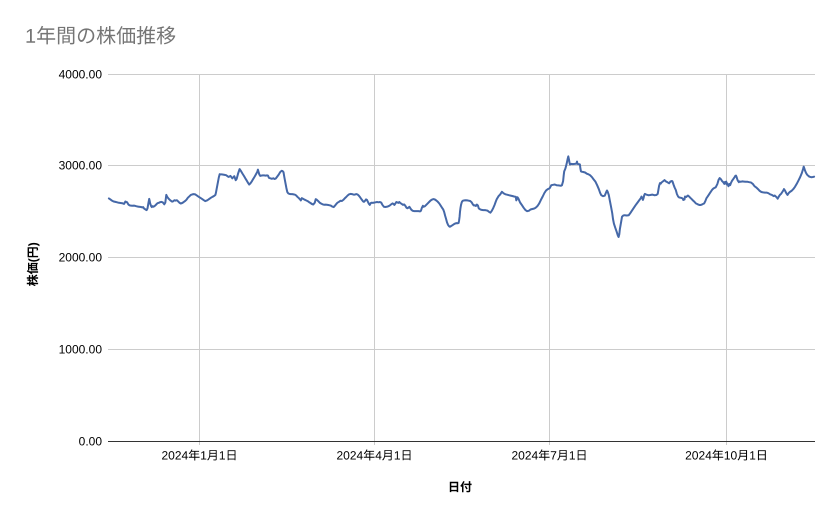 The width and height of the screenshot is (839, 519). What do you see at coordinates (81, 258) in the screenshot?
I see `svg-text: 2000.00` at bounding box center [81, 258].